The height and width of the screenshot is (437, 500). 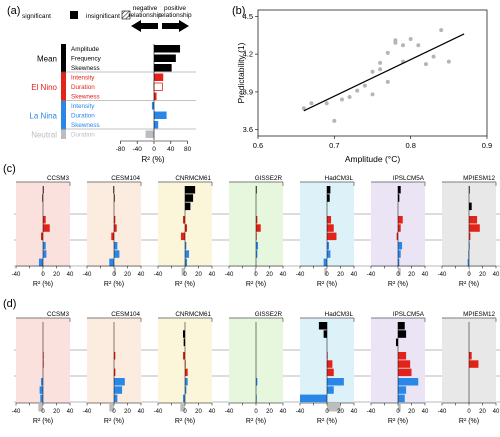 I want to click on legend-significant-label: significant, so click(x=36, y=16).